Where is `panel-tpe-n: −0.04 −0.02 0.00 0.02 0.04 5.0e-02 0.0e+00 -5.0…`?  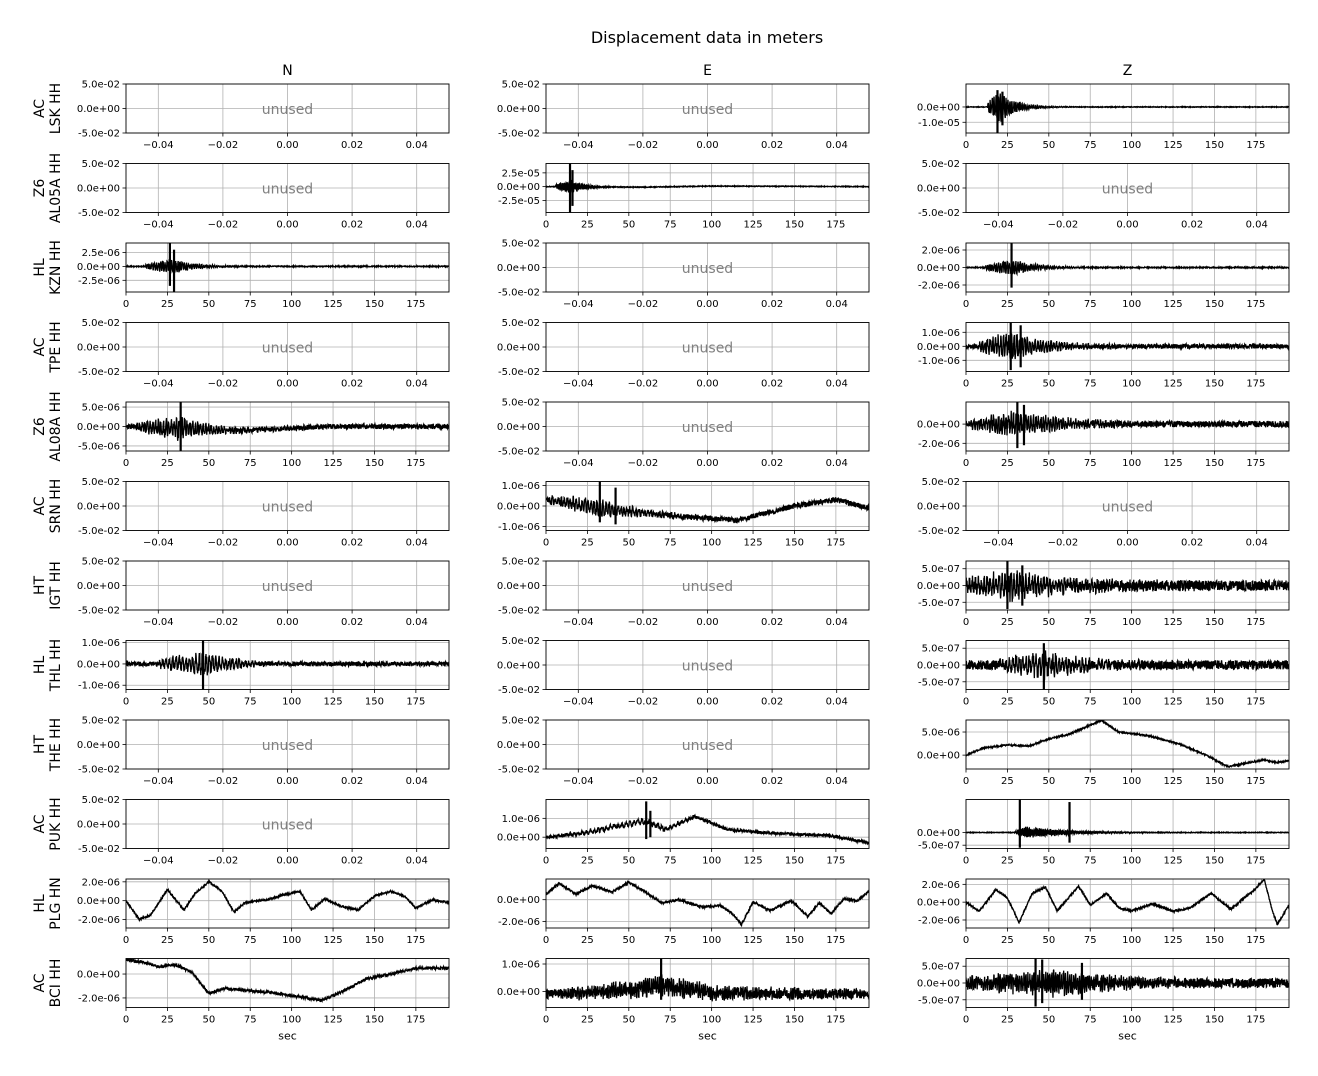
panel-tpe-n: −0.04 −0.02 0.00 0.02 0.04 5.0e-02 0.0e+00 -5.0… is located at coordinates (263, 354).